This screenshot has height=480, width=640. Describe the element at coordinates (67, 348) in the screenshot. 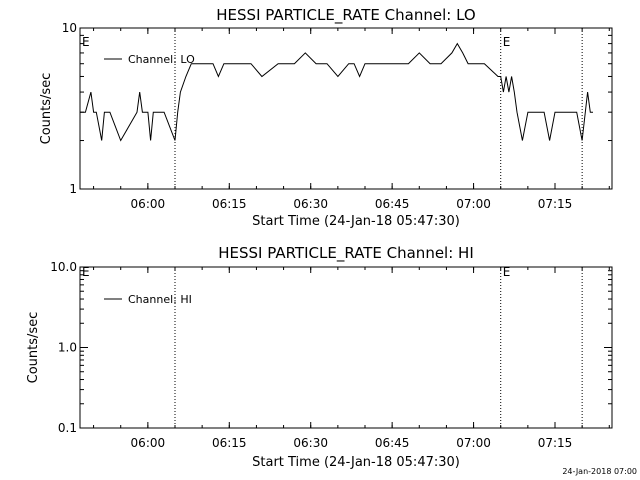

I see `y-tick-label: 1.0` at that location.